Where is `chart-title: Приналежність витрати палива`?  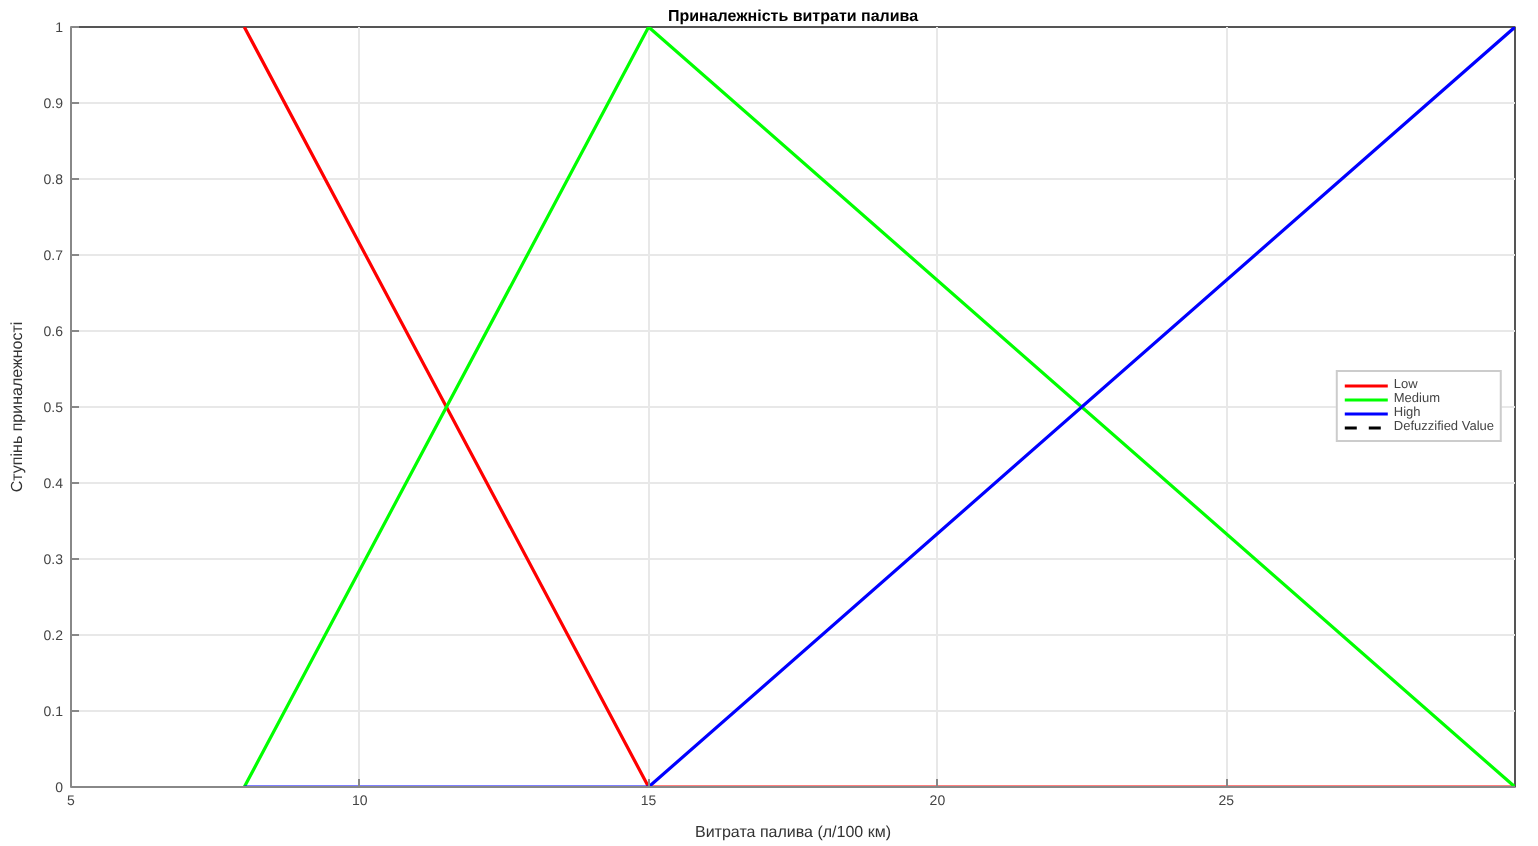 chart-title: Приналежність витрати палива is located at coordinates (793, 16).